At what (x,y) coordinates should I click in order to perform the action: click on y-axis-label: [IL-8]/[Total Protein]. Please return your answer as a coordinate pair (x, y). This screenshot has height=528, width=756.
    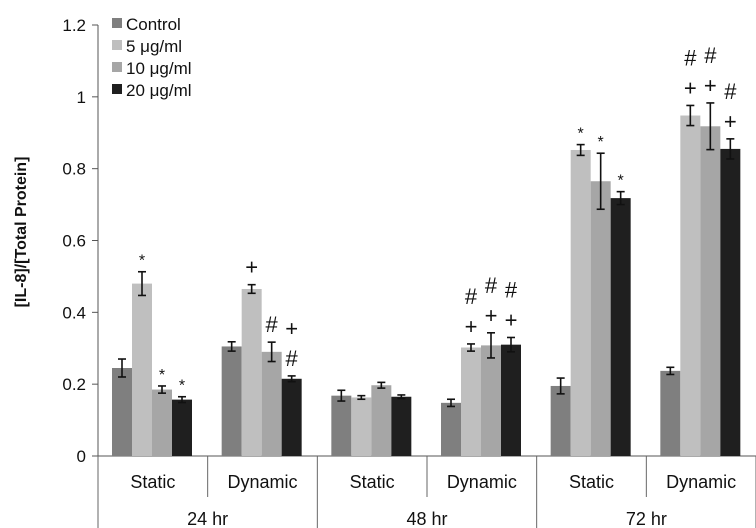
    Looking at the image, I should click on (21, 232).